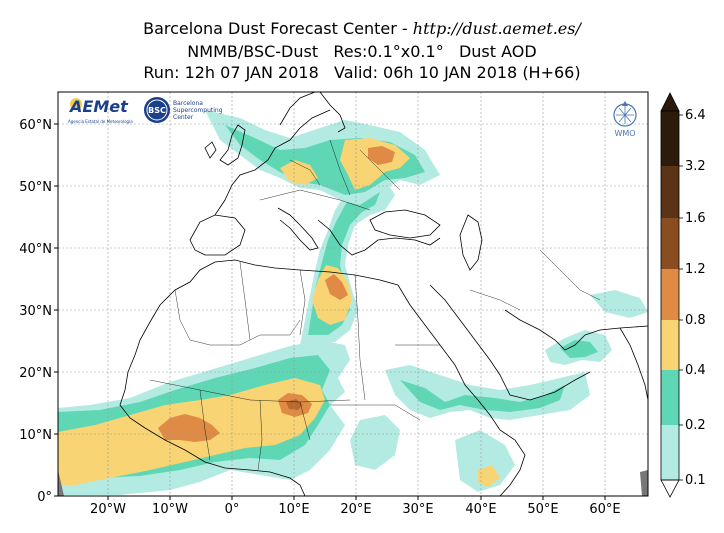 Image resolution: width=724 pixels, height=533 pixels. I want to click on dust-core-russia, so click(381, 155).